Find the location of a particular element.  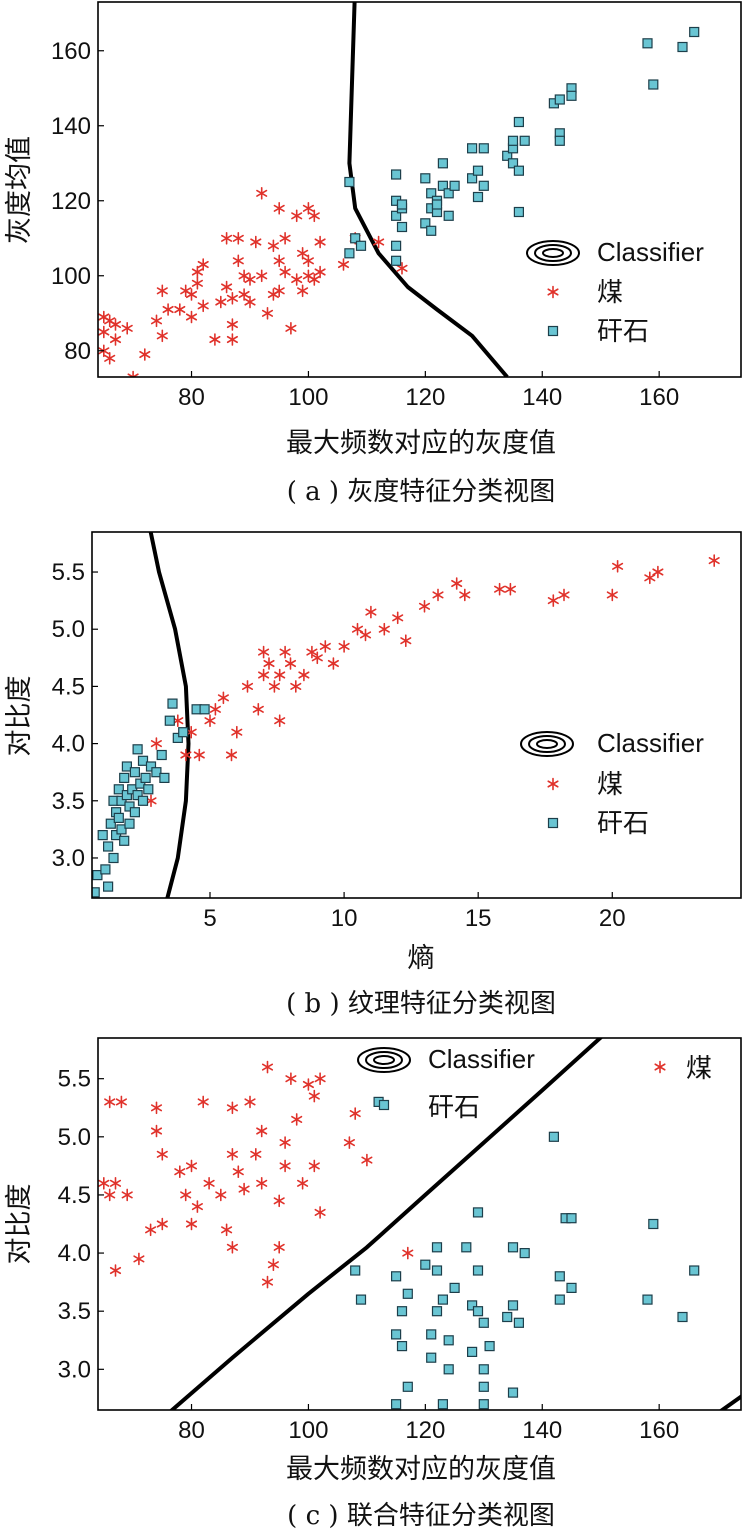

y-tick-label: 5.0 is located at coordinates (68, 629).